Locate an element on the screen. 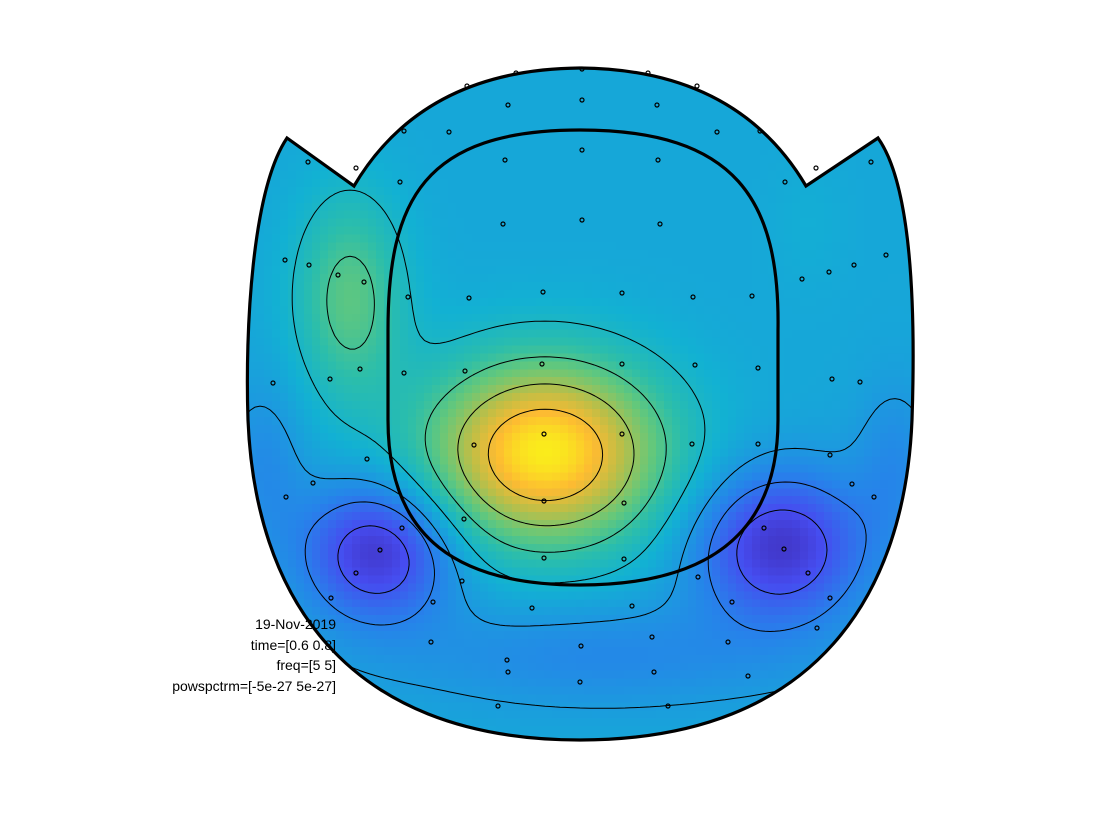 The width and height of the screenshot is (1120, 840). powspctrm-annotation: powspctrm=[-5e-27 5e-27] is located at coordinates (254, 686).